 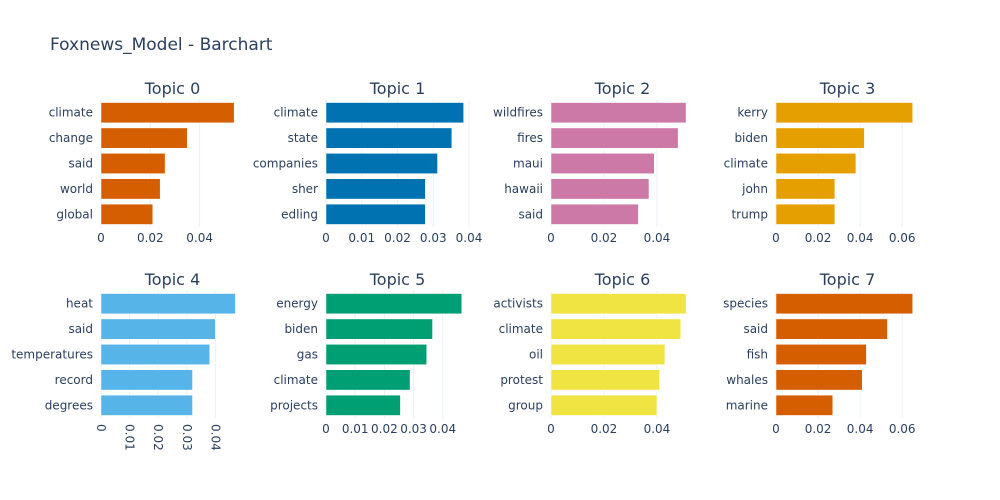 I want to click on bar-world, so click(x=130, y=189).